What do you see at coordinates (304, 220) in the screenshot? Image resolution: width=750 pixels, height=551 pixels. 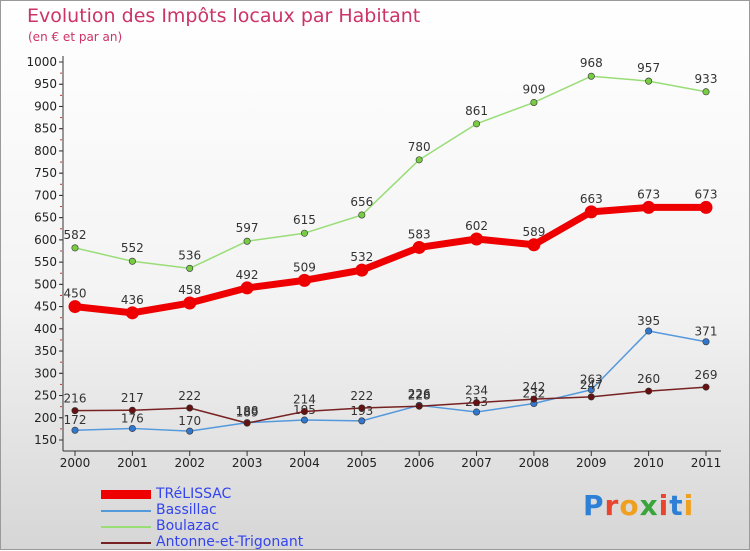 I see `data-label-boulazac: 615` at bounding box center [304, 220].